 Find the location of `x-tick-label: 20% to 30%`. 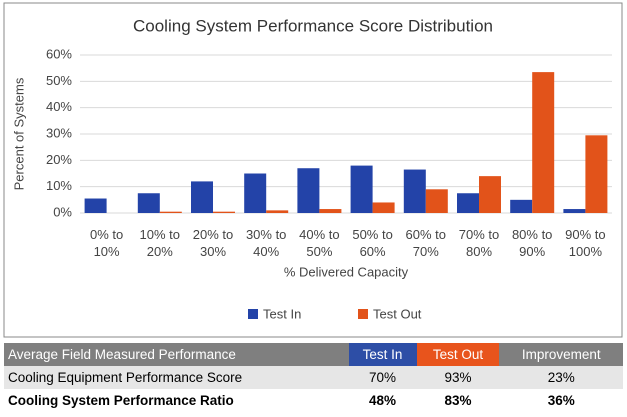

x-tick-label: 20% to 30% is located at coordinates (213, 243).